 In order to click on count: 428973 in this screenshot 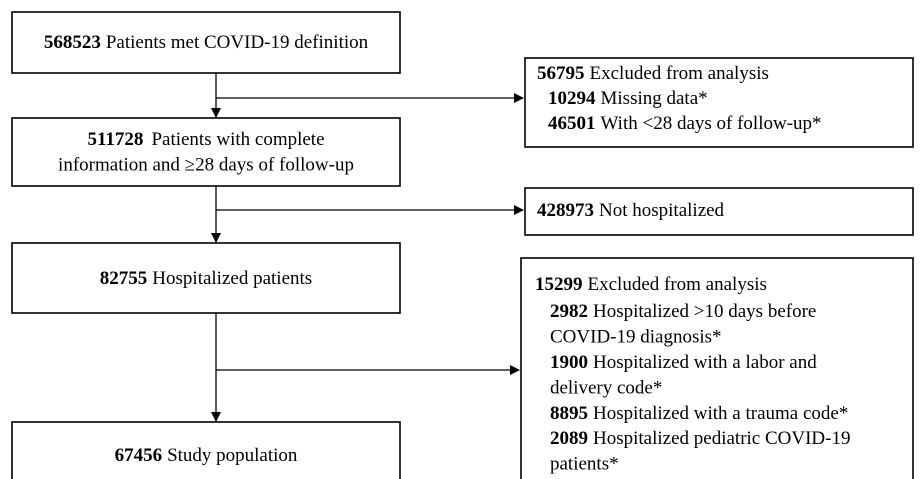, I will do `click(565, 210)`.